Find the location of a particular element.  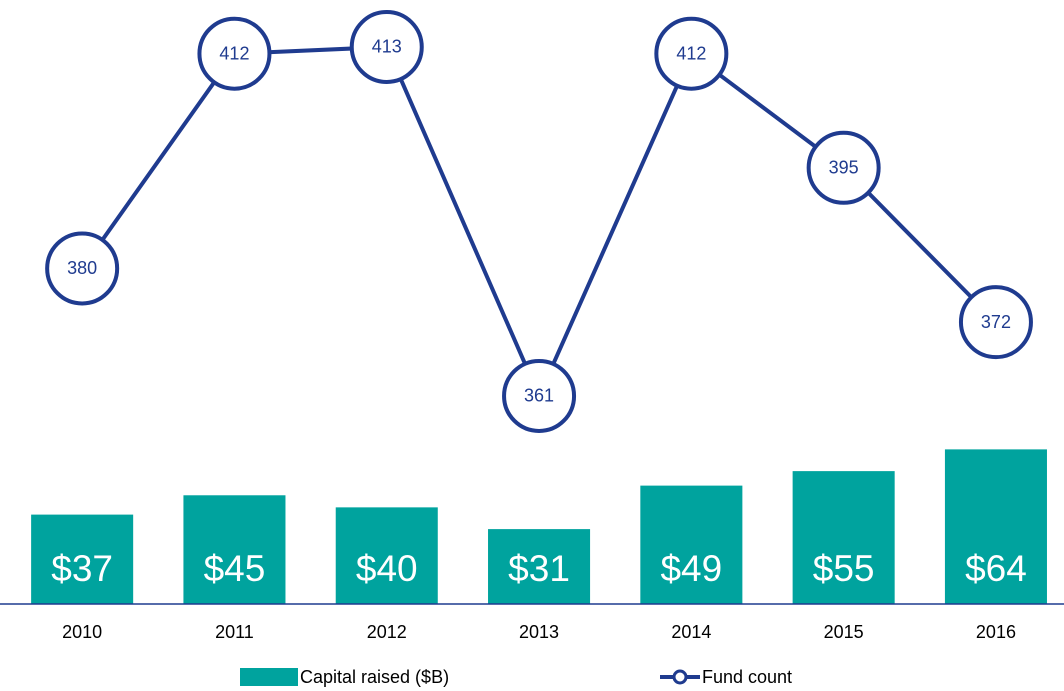

legend-label: Capital raised ($B) is located at coordinates (374, 677).